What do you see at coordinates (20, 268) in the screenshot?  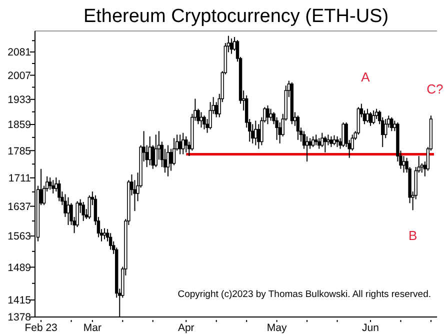 I see `y-tick-label: 1489` at bounding box center [20, 268].